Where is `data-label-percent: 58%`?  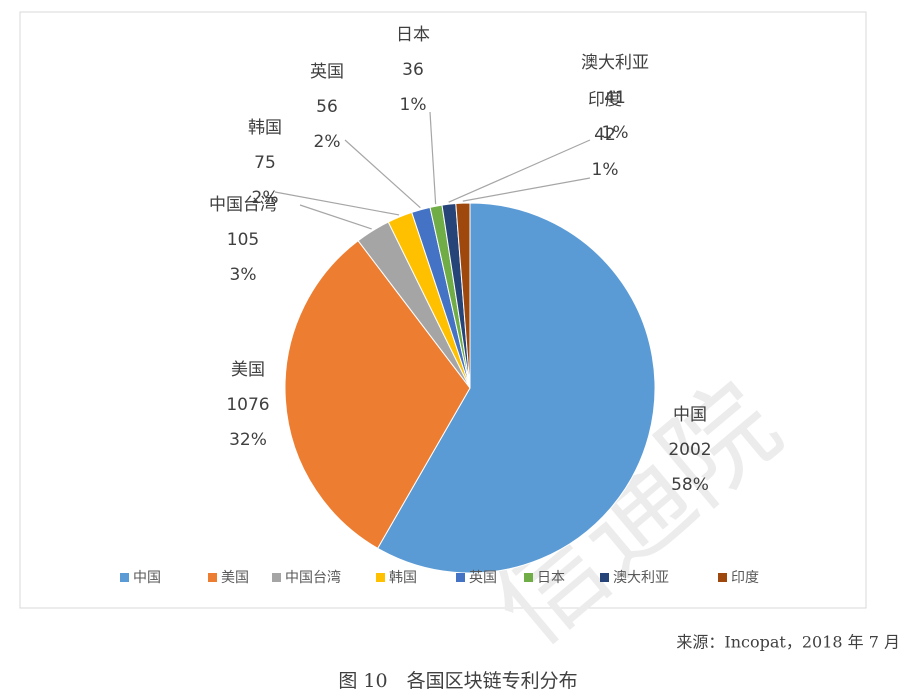
data-label-percent: 58% is located at coordinates (690, 485).